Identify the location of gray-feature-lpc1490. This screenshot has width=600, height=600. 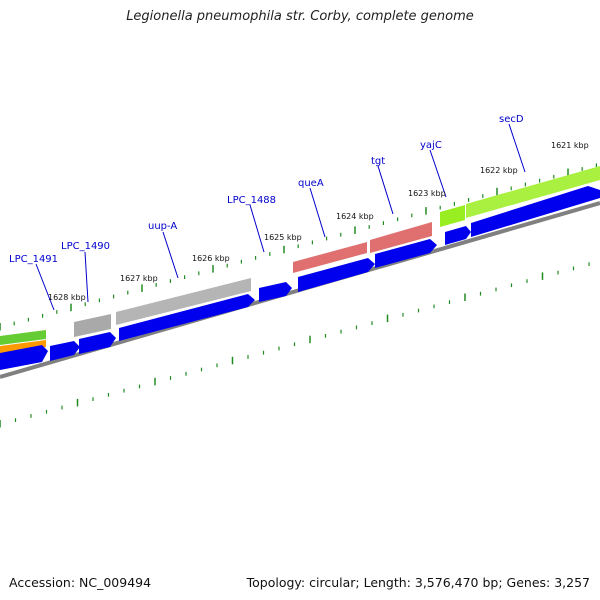
(92, 325).